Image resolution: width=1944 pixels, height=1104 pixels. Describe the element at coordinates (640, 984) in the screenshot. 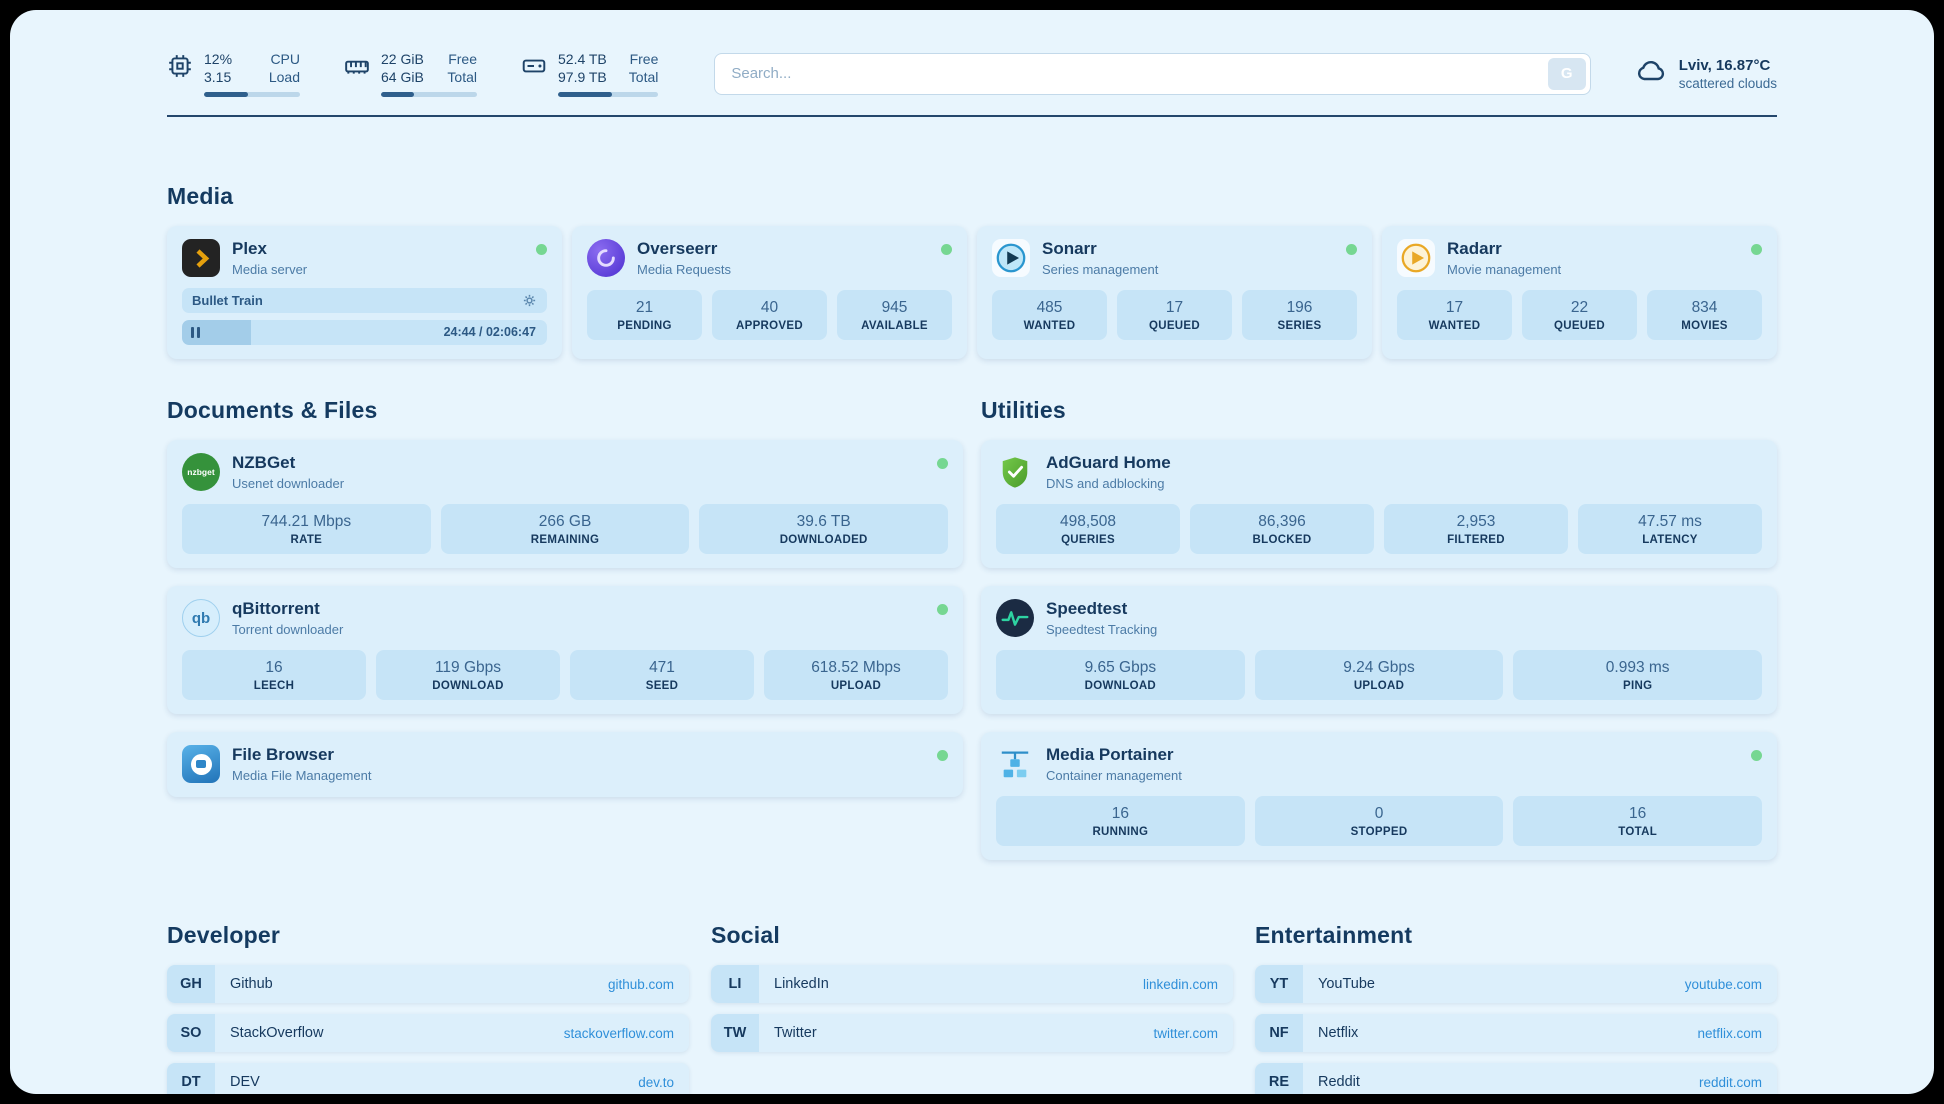

I see `bookmark-url: github.com` at that location.